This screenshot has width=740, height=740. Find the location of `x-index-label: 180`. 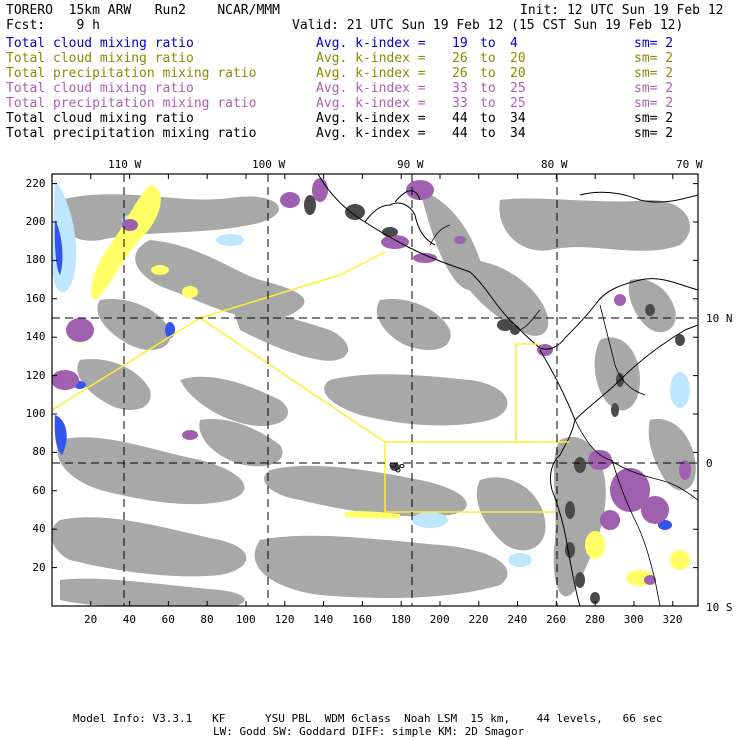

x-index-label: 180 is located at coordinates (400, 619).